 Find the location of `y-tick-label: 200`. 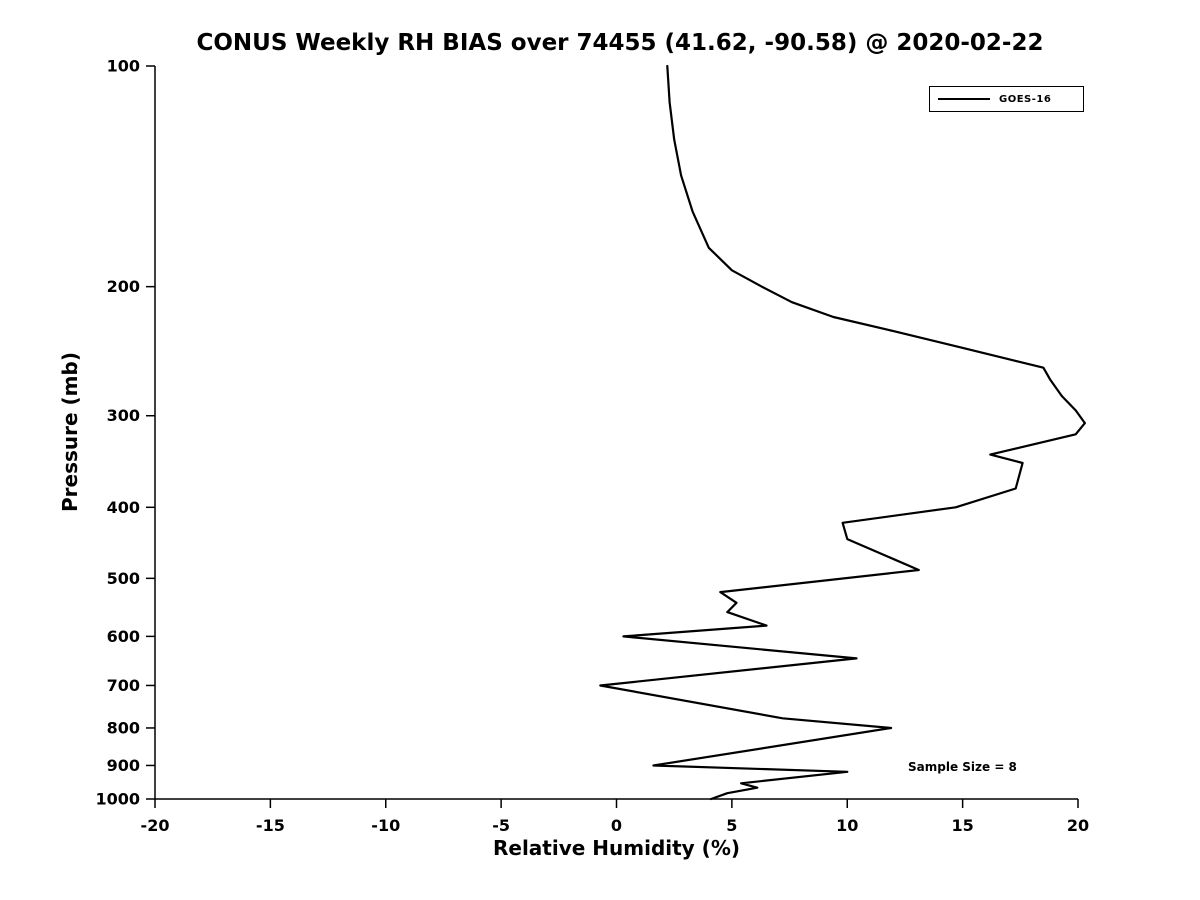

y-tick-label: 200 is located at coordinates (123, 286).